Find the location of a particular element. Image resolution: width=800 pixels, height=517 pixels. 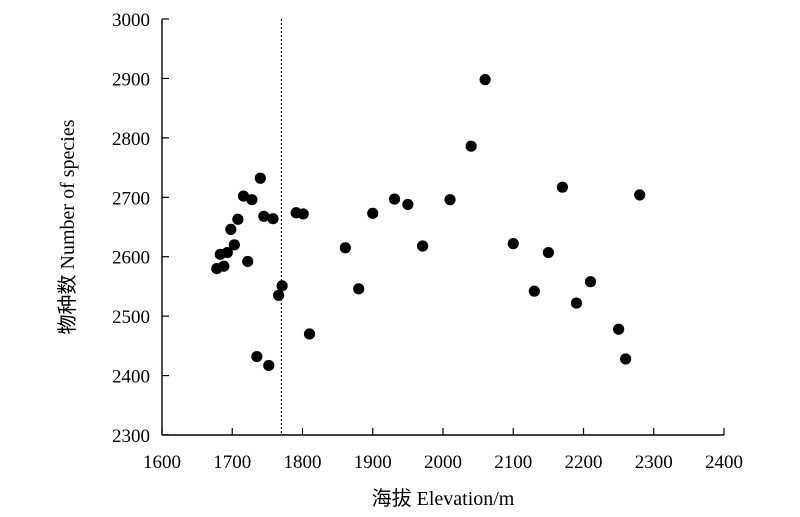

x-tick-label: 2000 is located at coordinates (443, 462).